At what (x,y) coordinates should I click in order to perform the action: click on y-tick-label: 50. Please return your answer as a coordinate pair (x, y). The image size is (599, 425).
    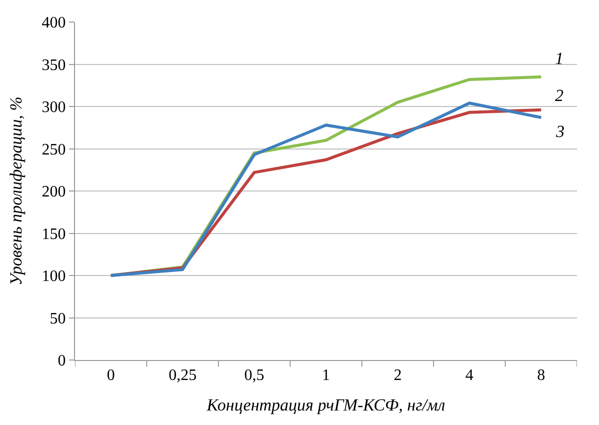
    Looking at the image, I should click on (58, 319).